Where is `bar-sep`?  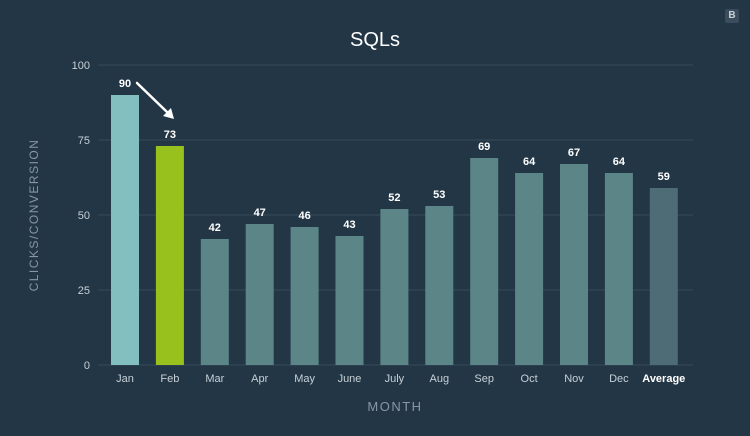
bar-sep is located at coordinates (484, 261).